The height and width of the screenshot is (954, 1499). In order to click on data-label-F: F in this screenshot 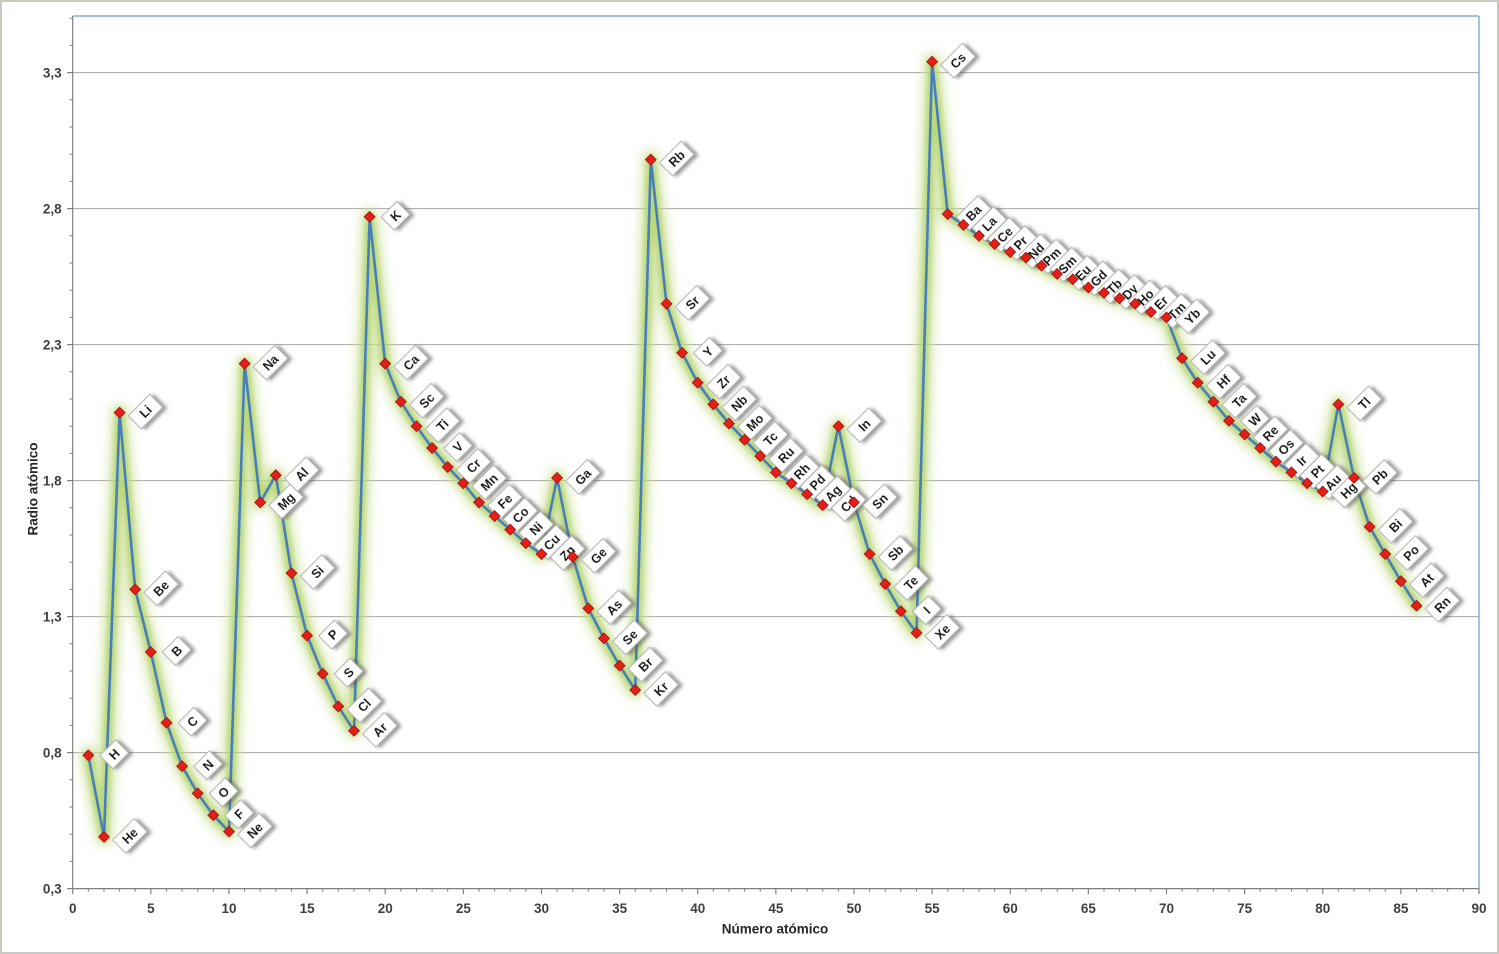, I will do `click(239, 814)`.